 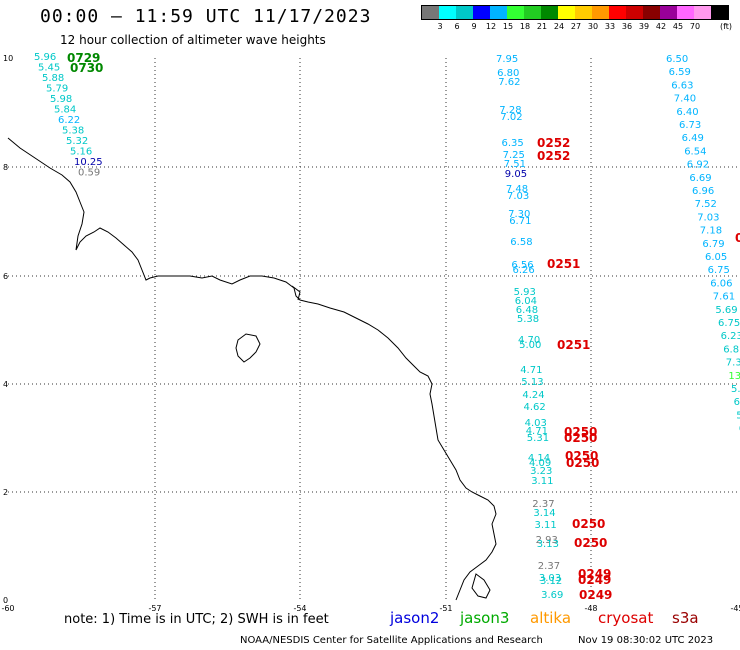 I want to click on wave-height-value: 5.93, so click(x=525, y=292).